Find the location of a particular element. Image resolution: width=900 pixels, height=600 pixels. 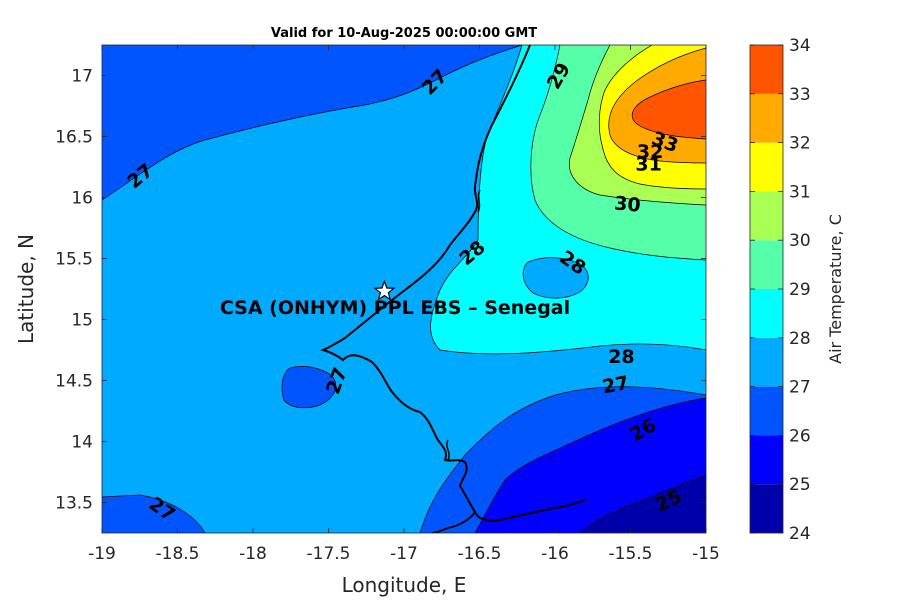

chart-title: Valid for 10-Aug-2025 00:00:00 GMT is located at coordinates (404, 33).